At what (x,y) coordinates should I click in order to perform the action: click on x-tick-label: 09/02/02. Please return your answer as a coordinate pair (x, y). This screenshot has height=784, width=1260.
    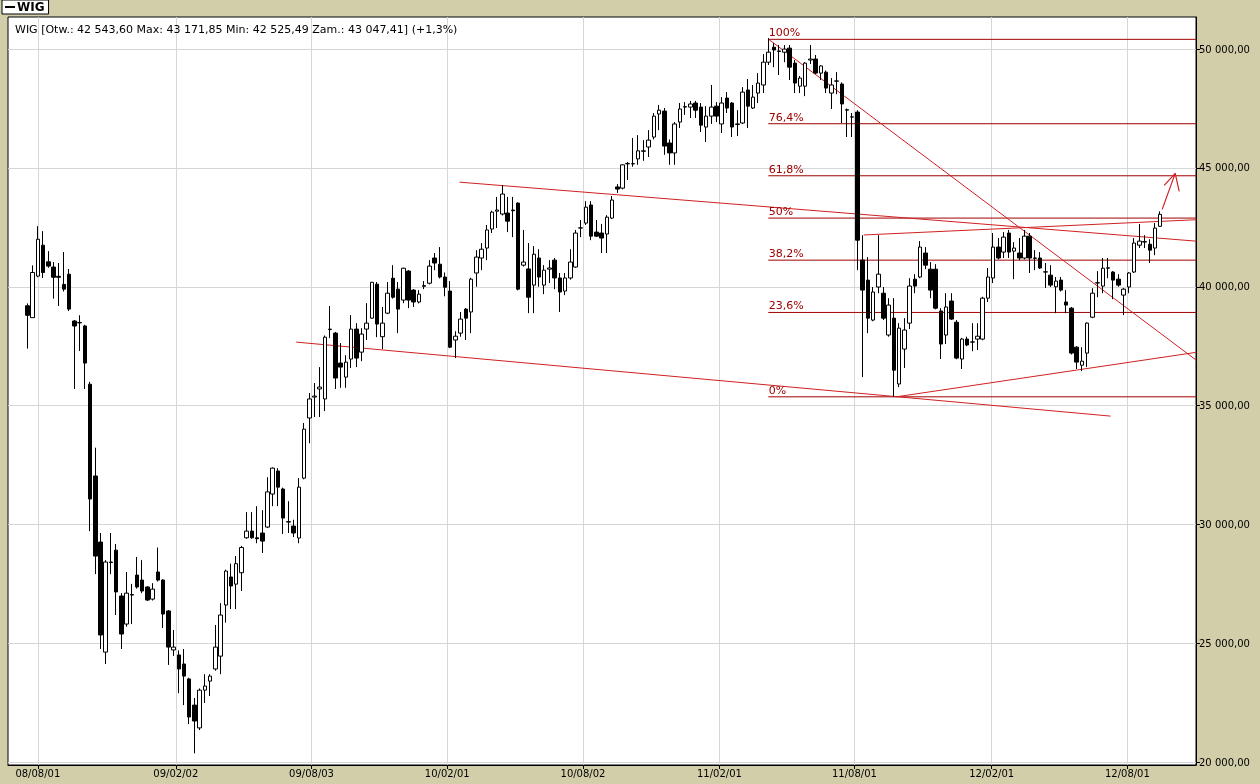
    Looking at the image, I should click on (176, 773).